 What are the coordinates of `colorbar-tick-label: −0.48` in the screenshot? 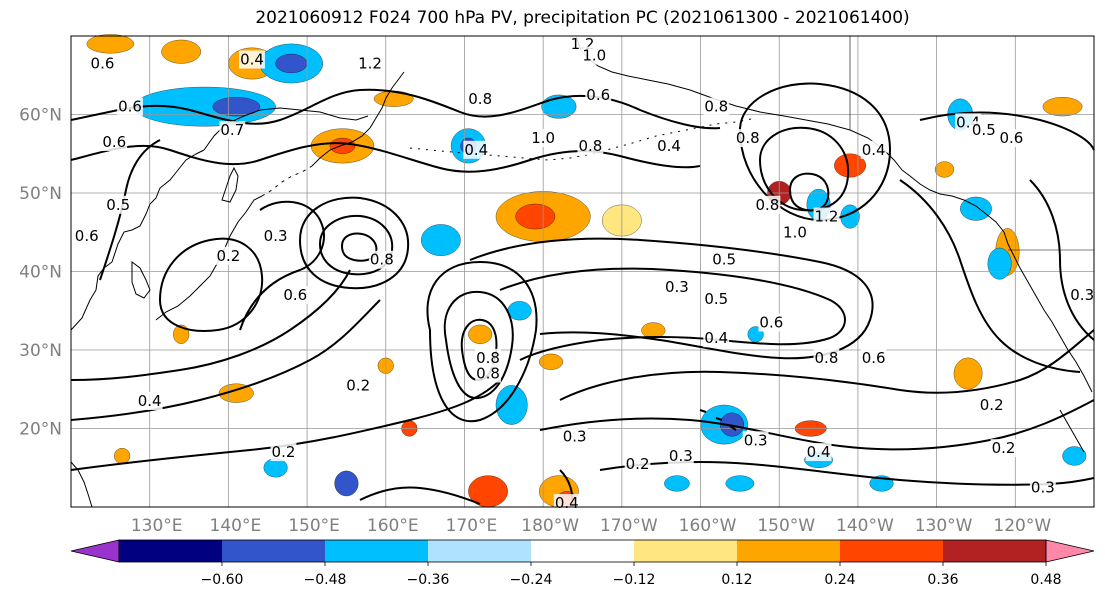 It's located at (325, 580).